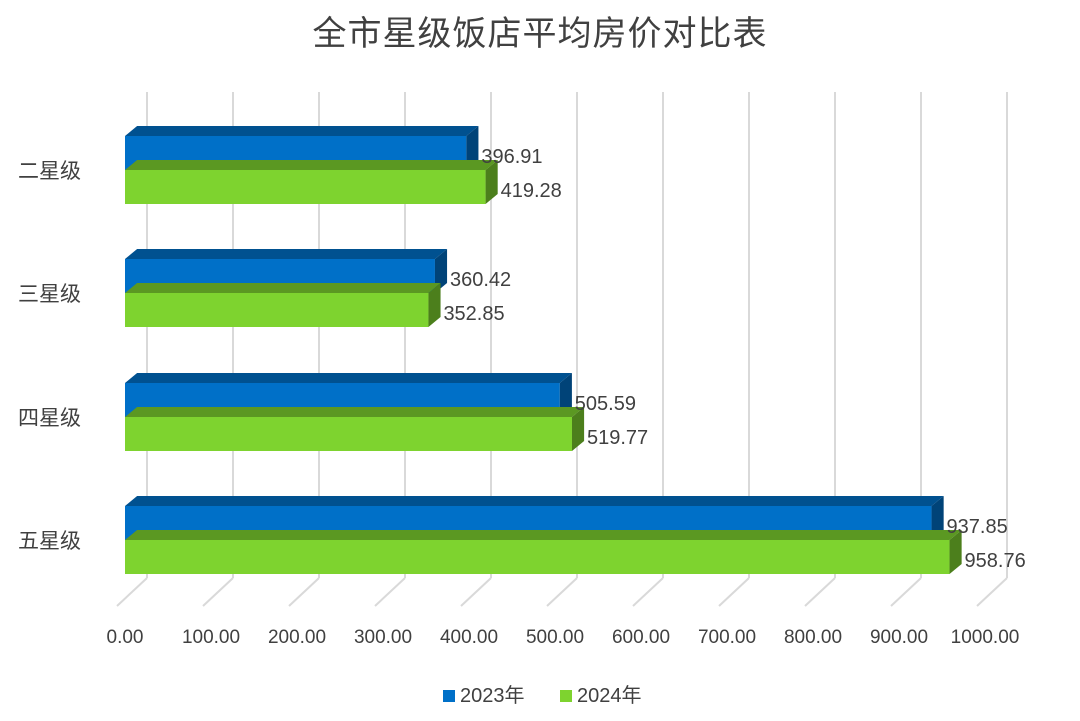  I want to click on x-tick-label: 400.00, so click(469, 637).